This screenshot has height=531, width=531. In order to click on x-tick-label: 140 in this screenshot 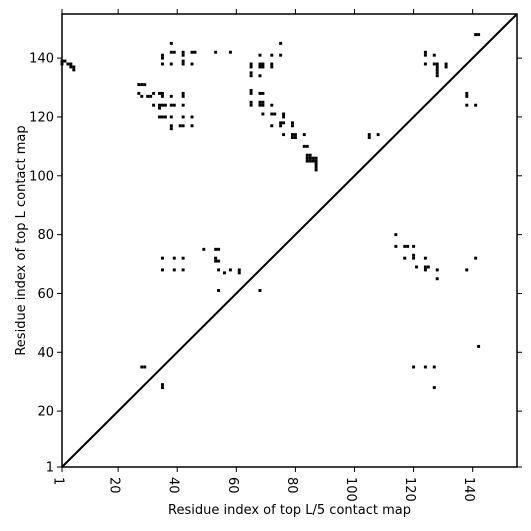, I will do `click(468, 489)`.